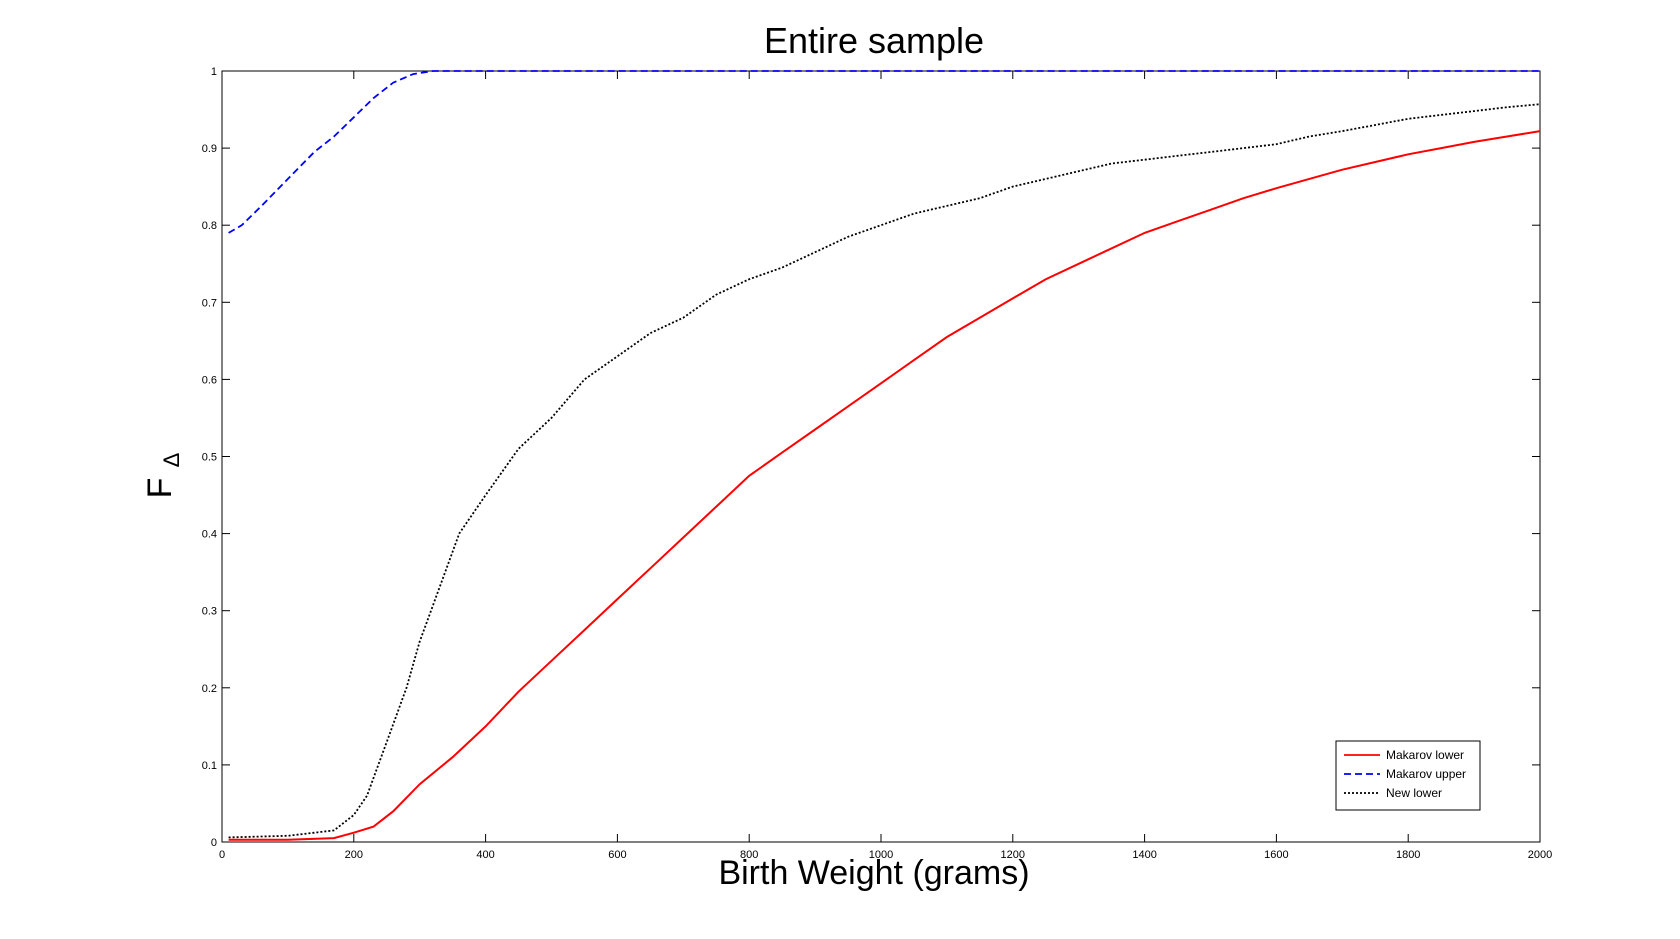 The height and width of the screenshot is (939, 1680). What do you see at coordinates (1425, 755) in the screenshot?
I see `legend-label: Makarov lower` at bounding box center [1425, 755].